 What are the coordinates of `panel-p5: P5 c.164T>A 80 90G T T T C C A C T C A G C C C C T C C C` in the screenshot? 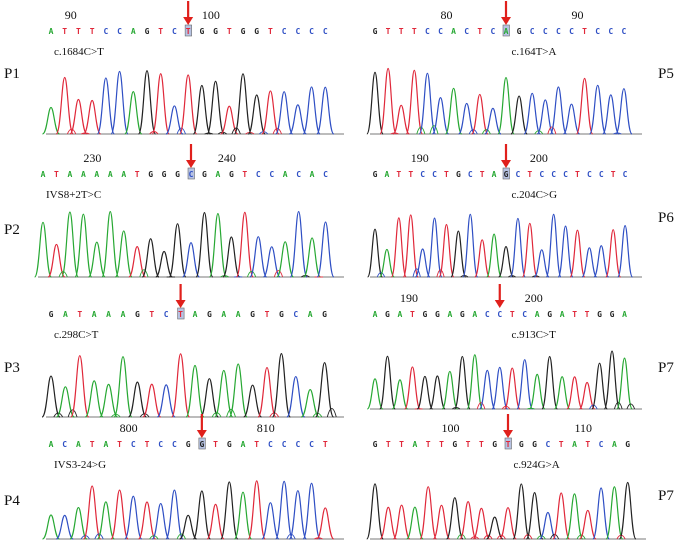 It's located at (520, 68).